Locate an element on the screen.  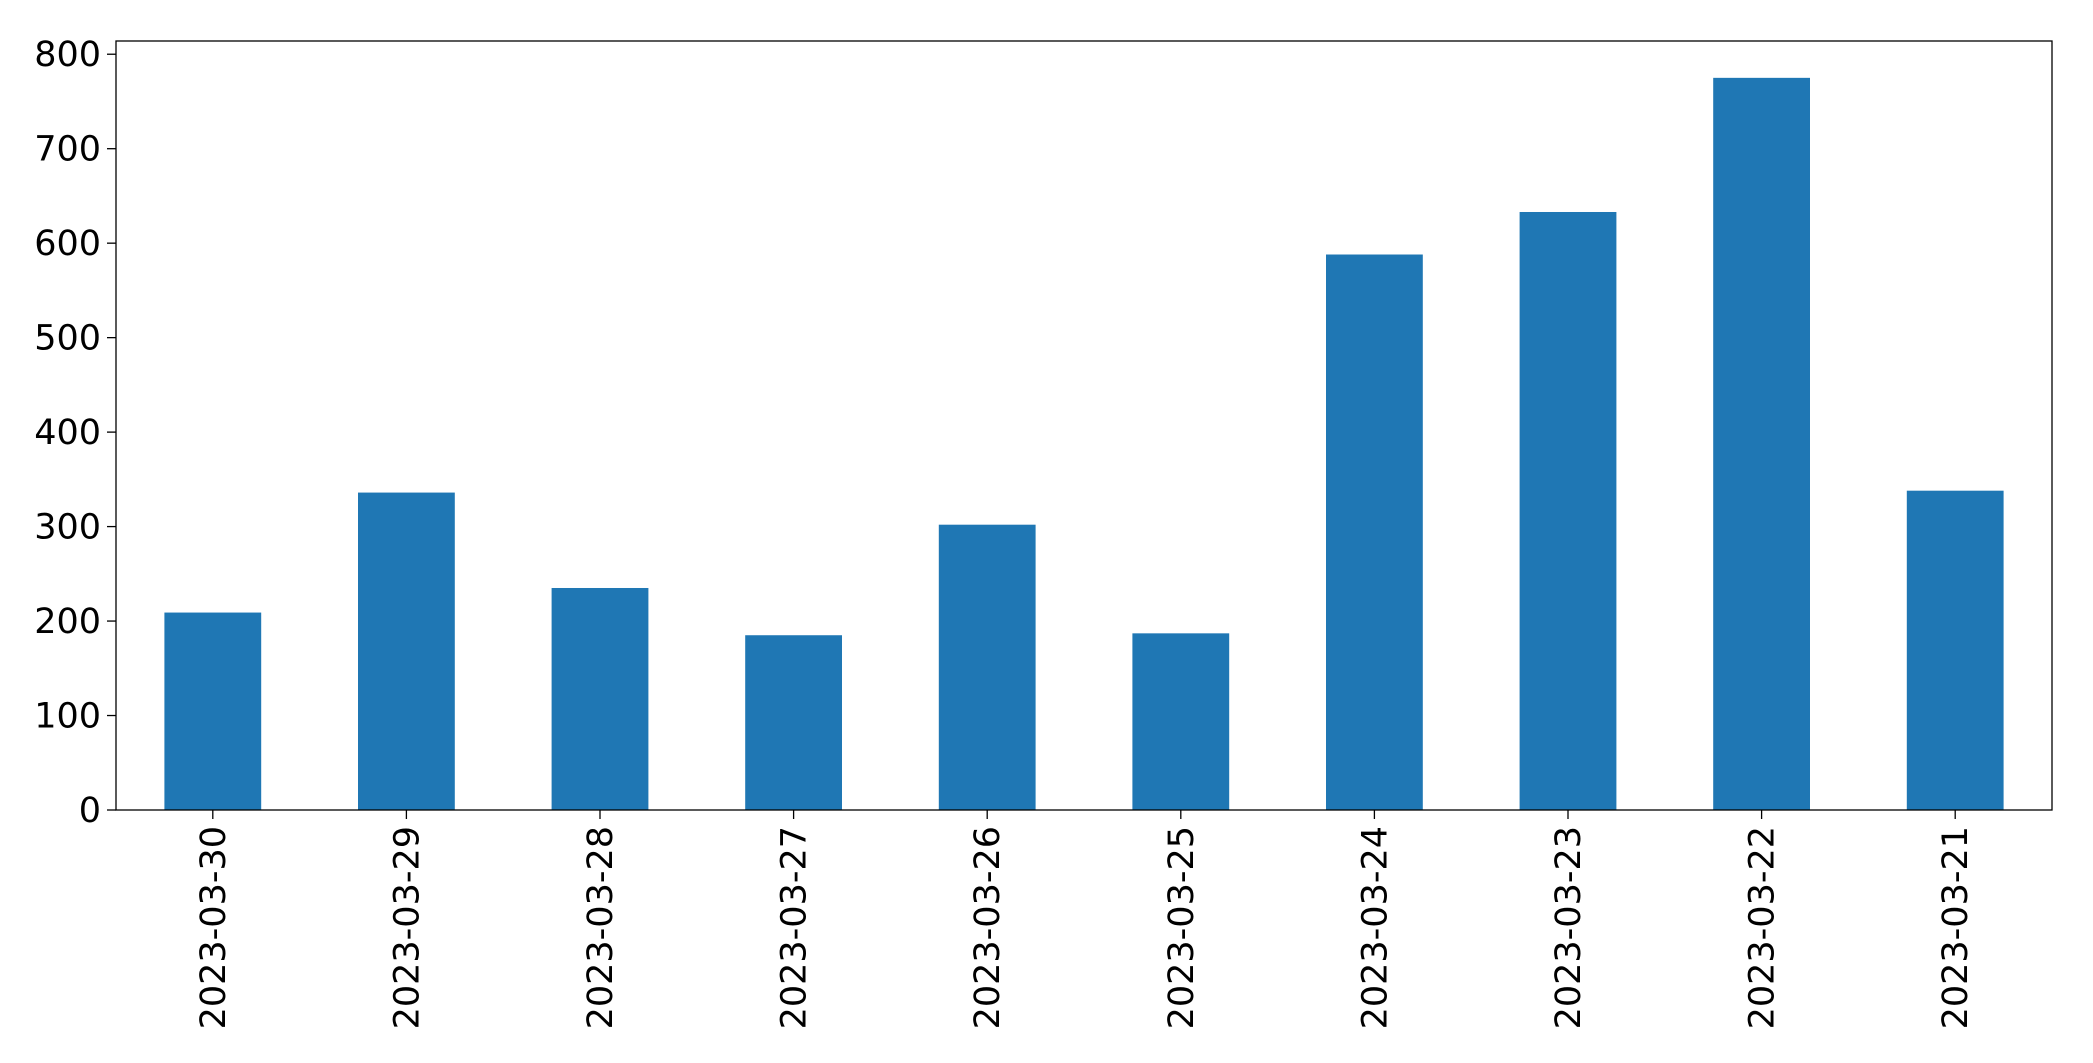
y-tick-label: 800 is located at coordinates (67, 55).